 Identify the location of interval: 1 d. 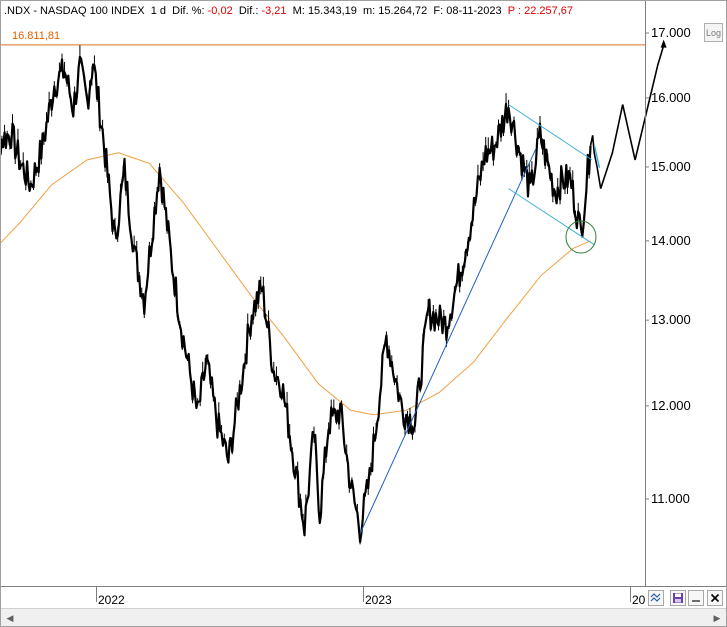
(158, 11).